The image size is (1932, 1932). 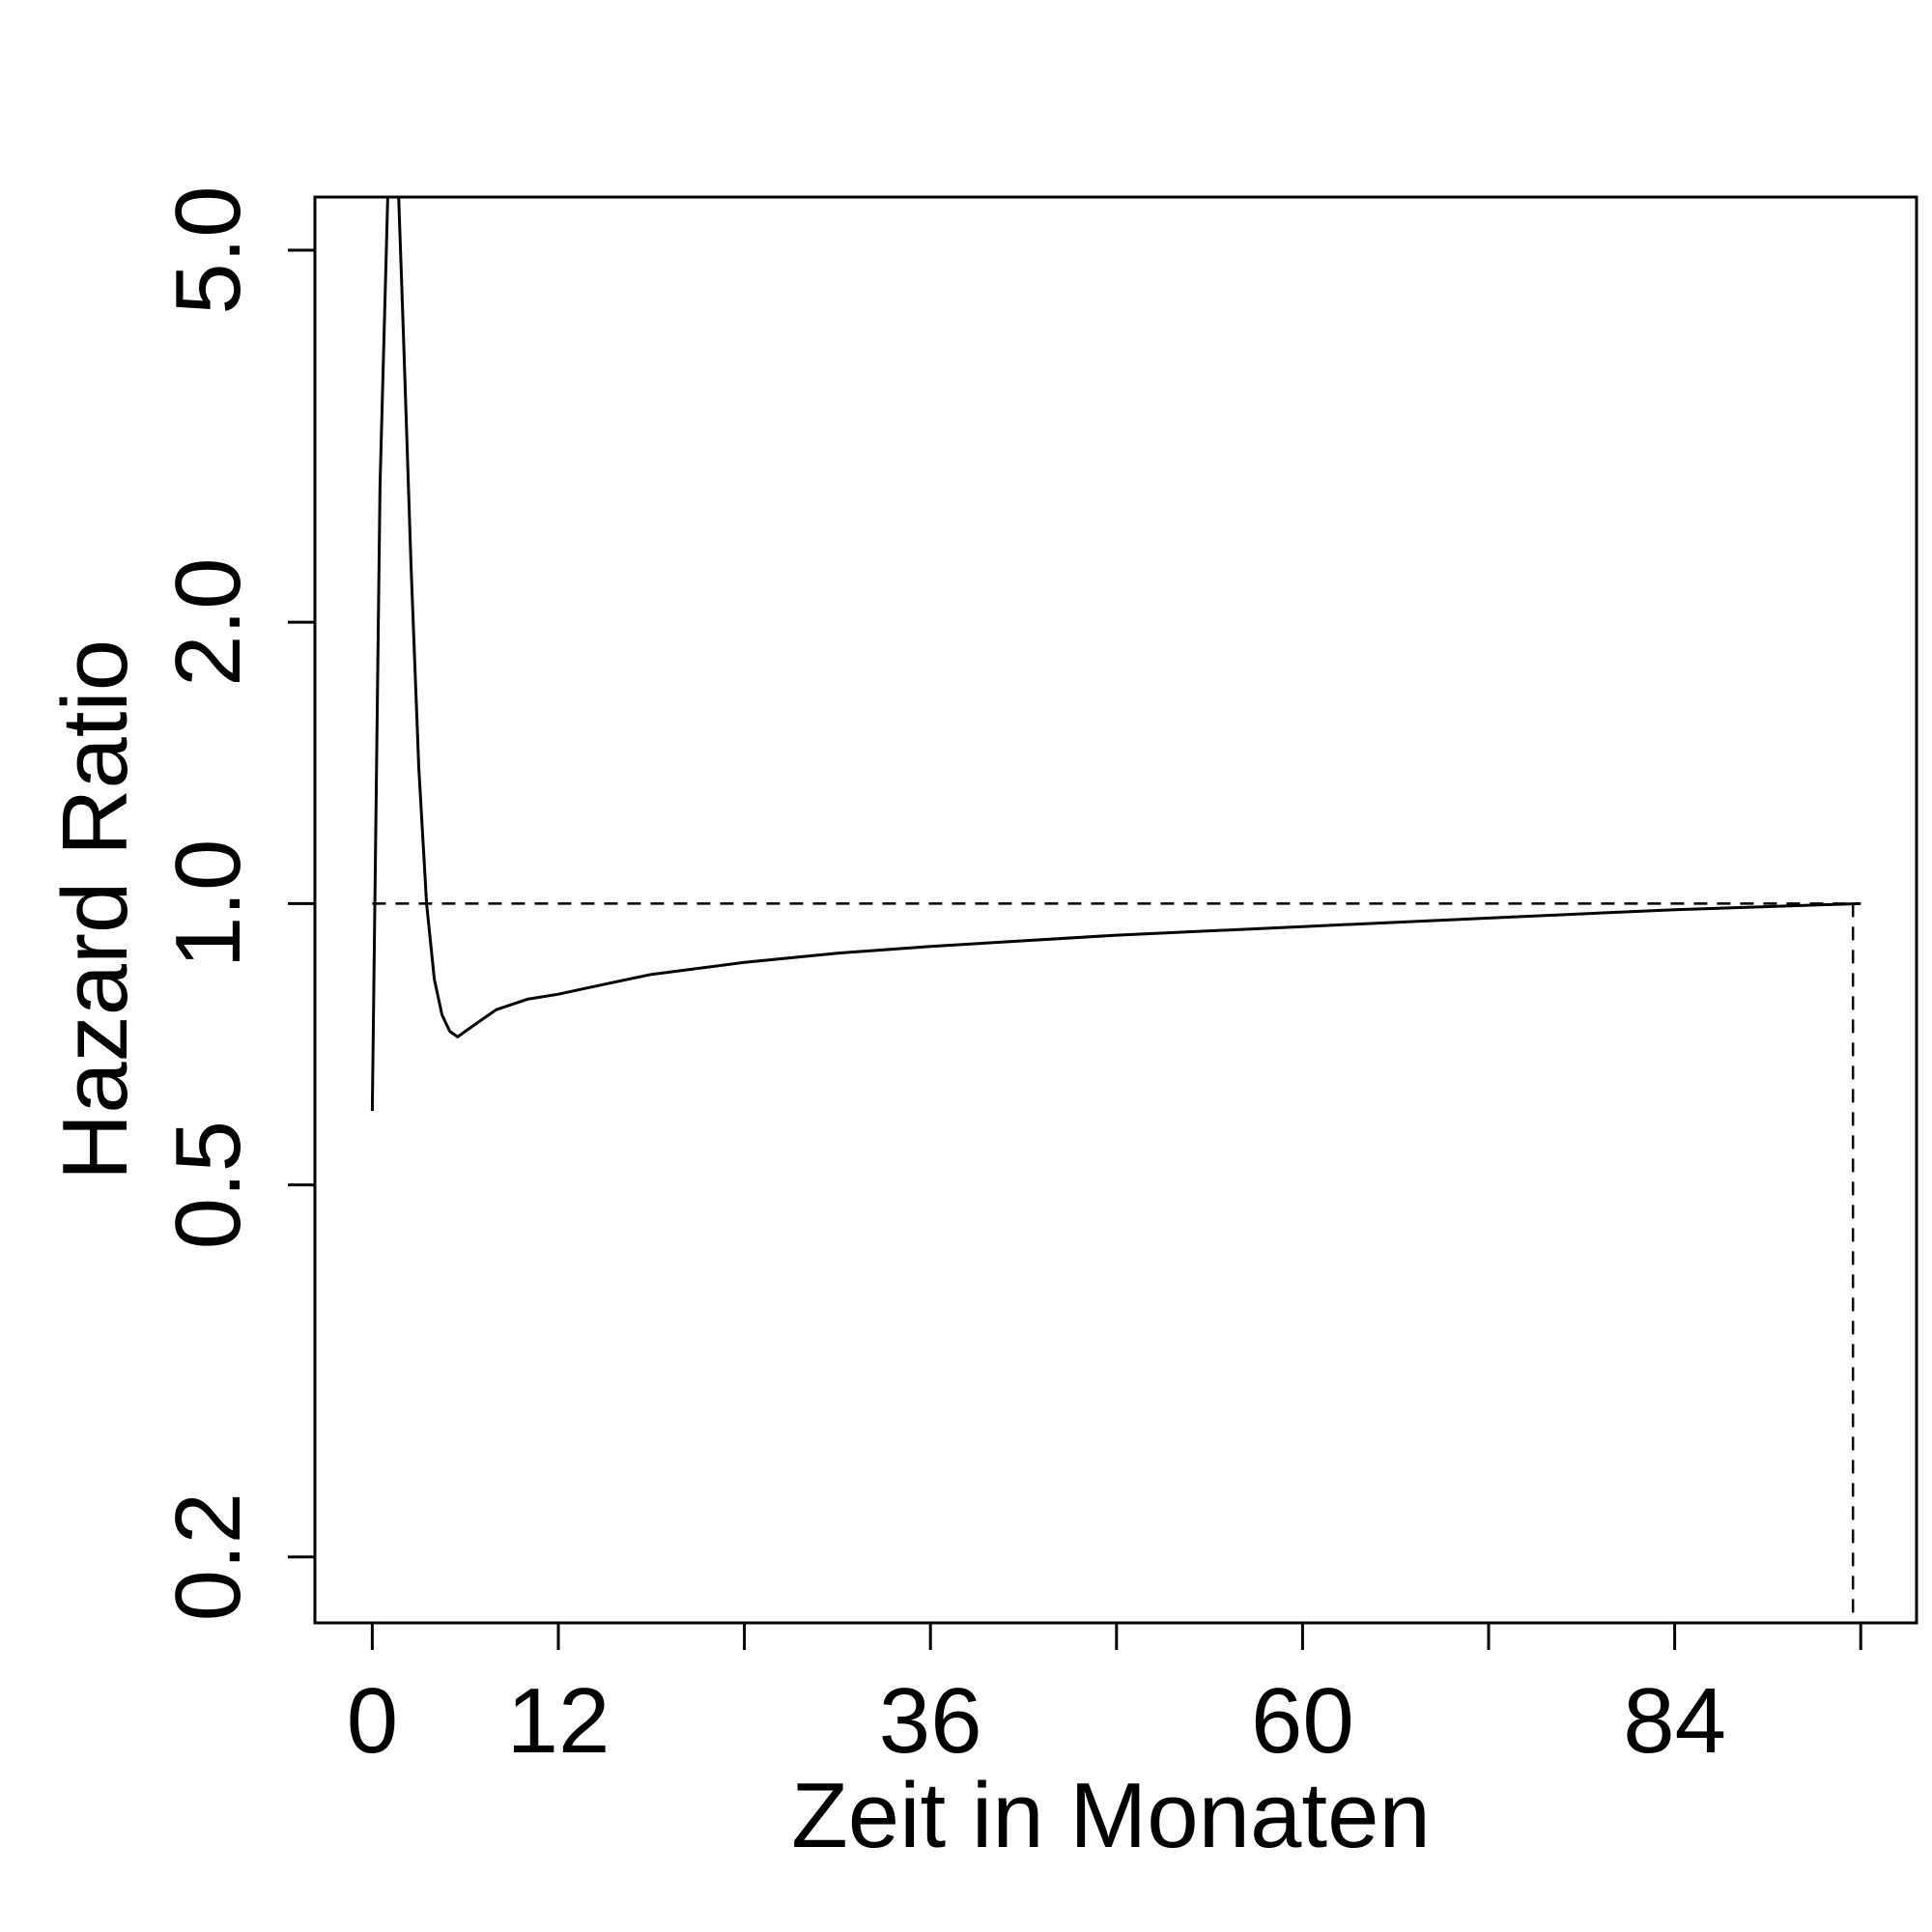 I want to click on x-tick-label: 36, so click(x=930, y=1721).